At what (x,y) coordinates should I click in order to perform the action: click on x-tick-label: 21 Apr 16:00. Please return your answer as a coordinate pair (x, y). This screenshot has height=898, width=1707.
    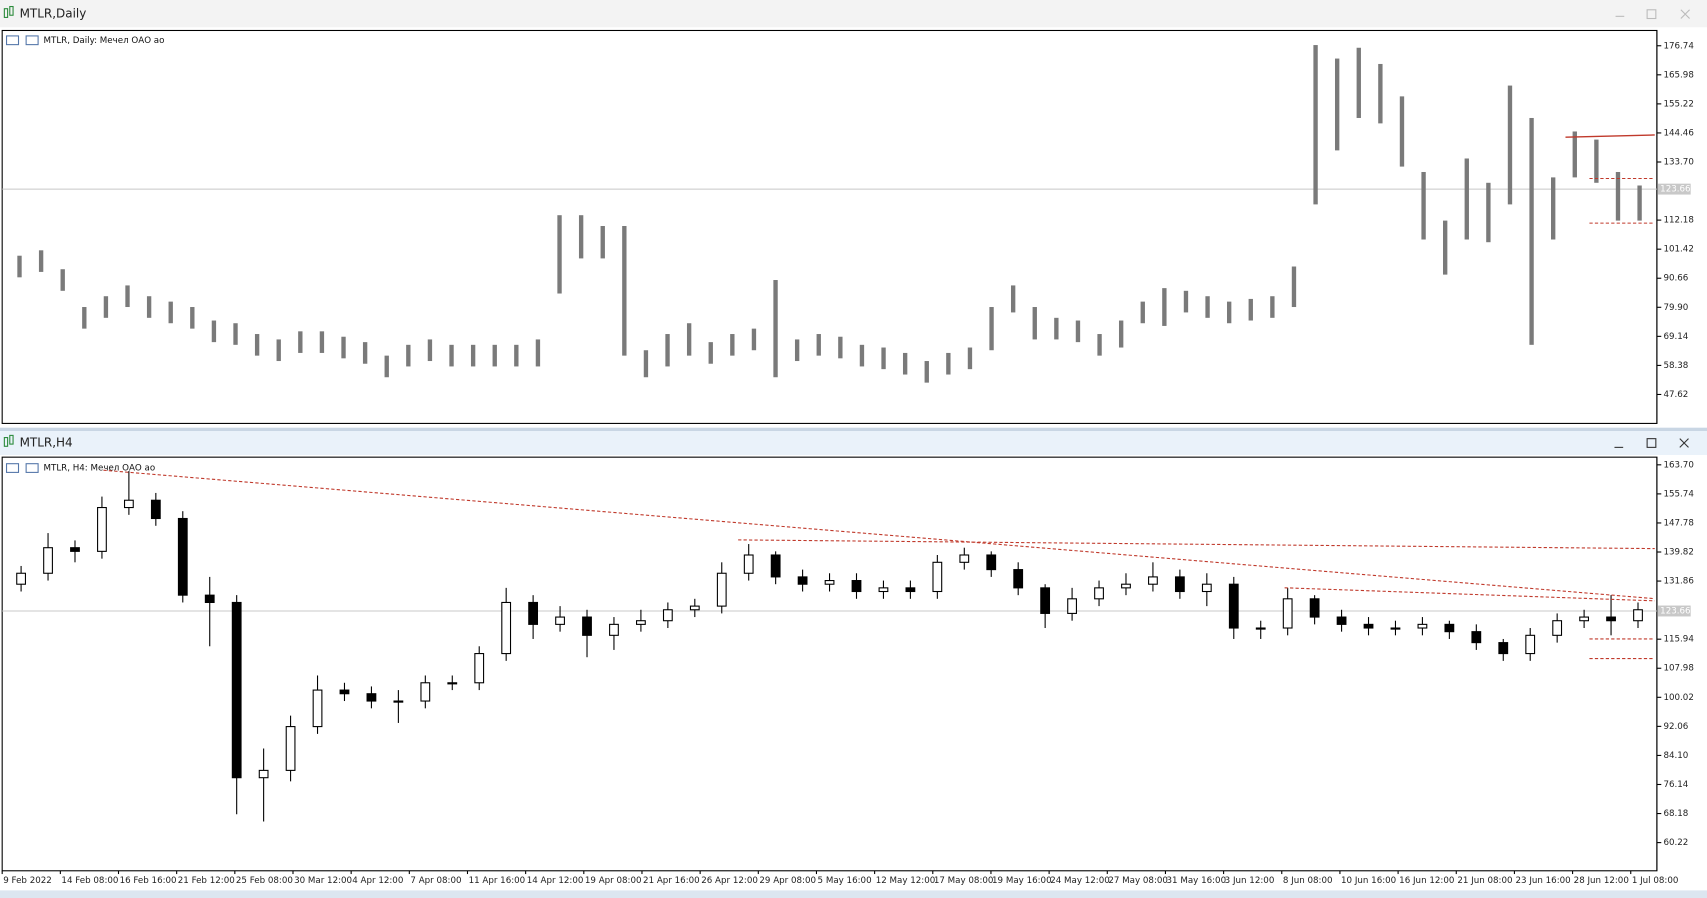
    Looking at the image, I should click on (671, 881).